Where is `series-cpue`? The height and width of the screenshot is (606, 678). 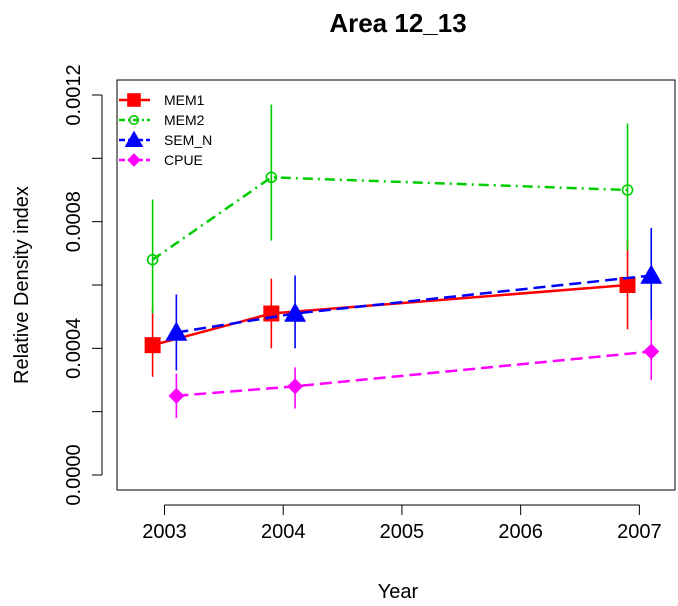
series-cpue is located at coordinates (414, 368).